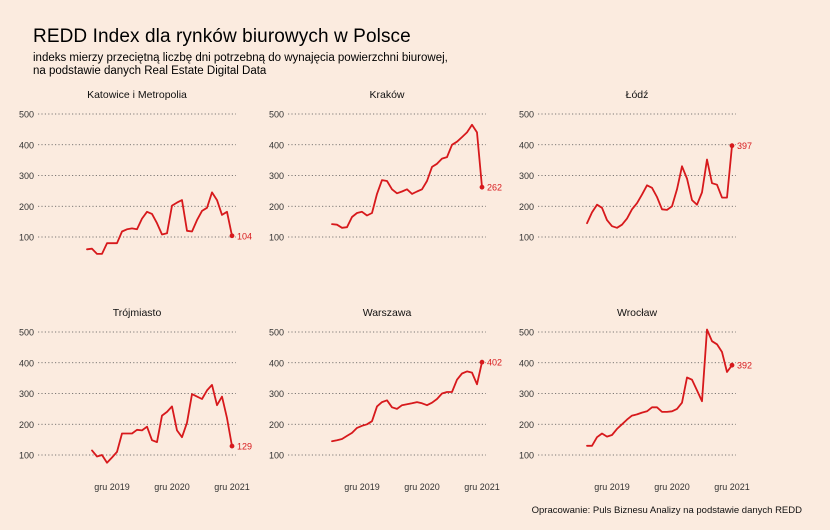 The height and width of the screenshot is (530, 830). I want to click on end-label: 392, so click(744, 366).